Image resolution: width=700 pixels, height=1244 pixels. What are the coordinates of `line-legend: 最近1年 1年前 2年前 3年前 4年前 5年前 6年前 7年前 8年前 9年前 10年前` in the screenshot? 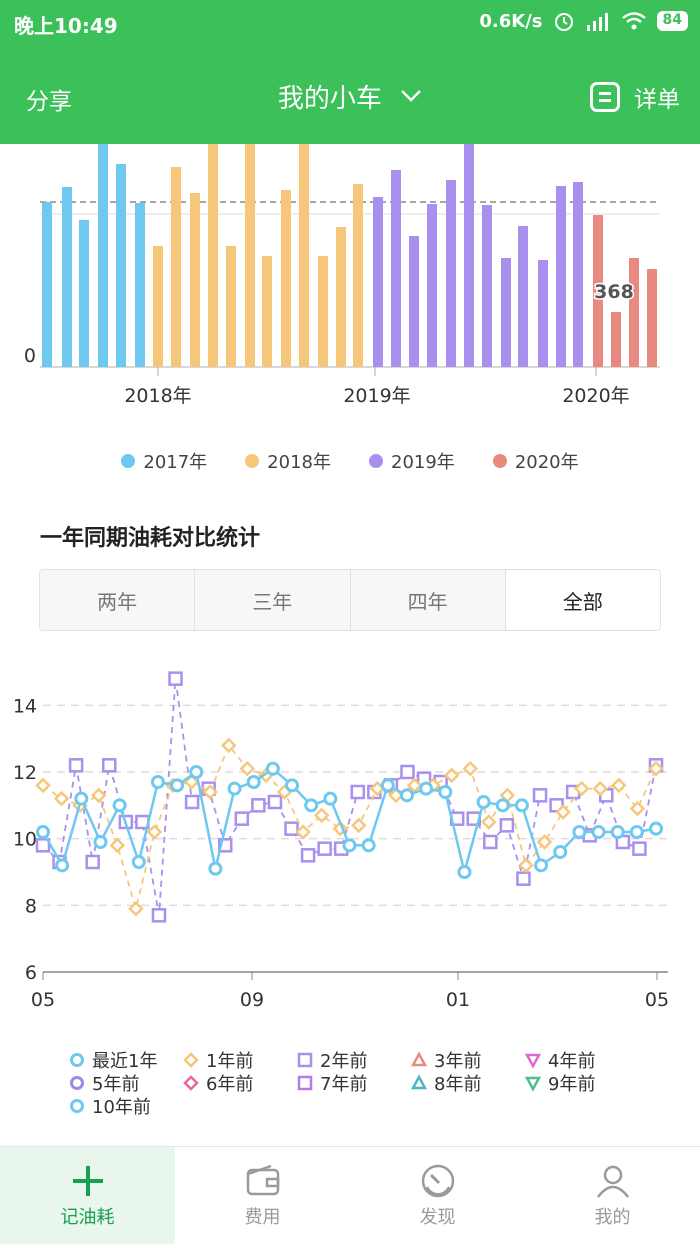 It's located at (368, 1083).